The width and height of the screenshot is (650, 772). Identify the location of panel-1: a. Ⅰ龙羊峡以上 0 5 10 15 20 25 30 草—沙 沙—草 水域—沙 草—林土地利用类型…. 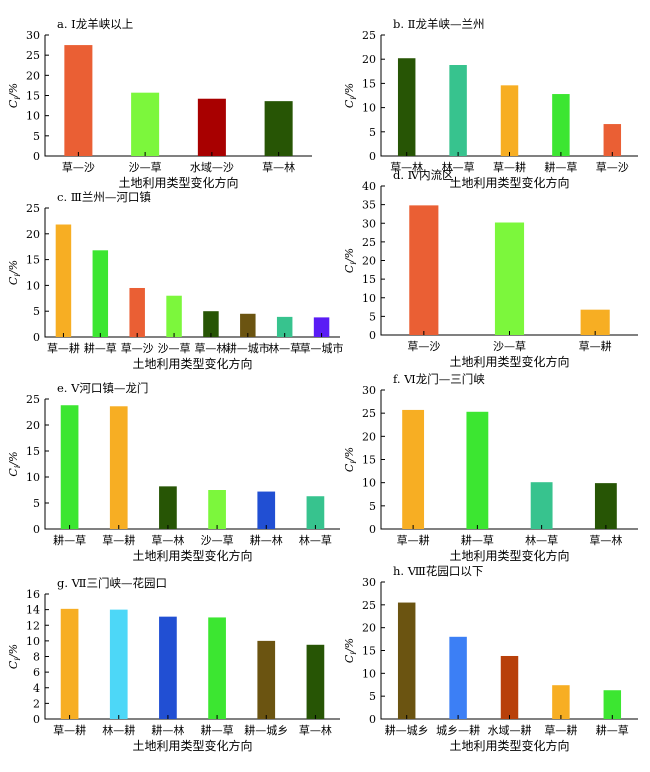
(159, 103).